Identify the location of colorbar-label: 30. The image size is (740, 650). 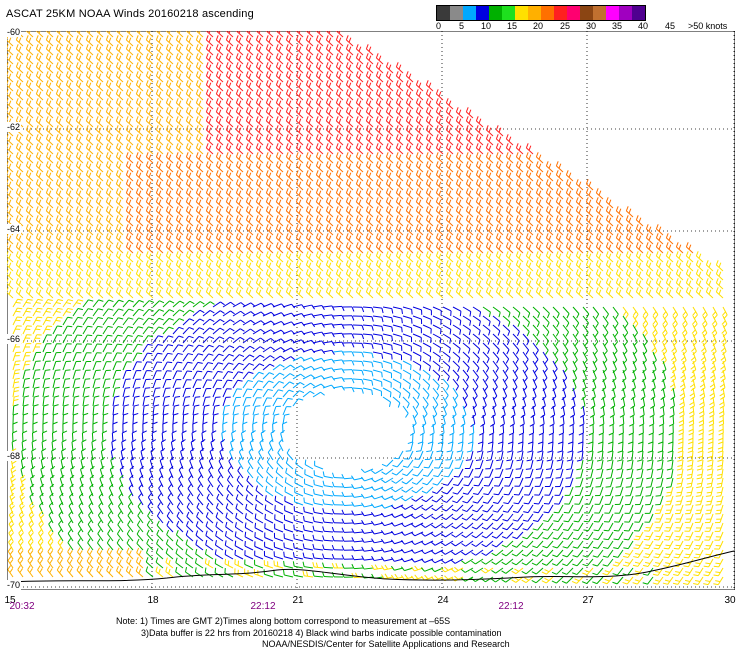
(591, 26).